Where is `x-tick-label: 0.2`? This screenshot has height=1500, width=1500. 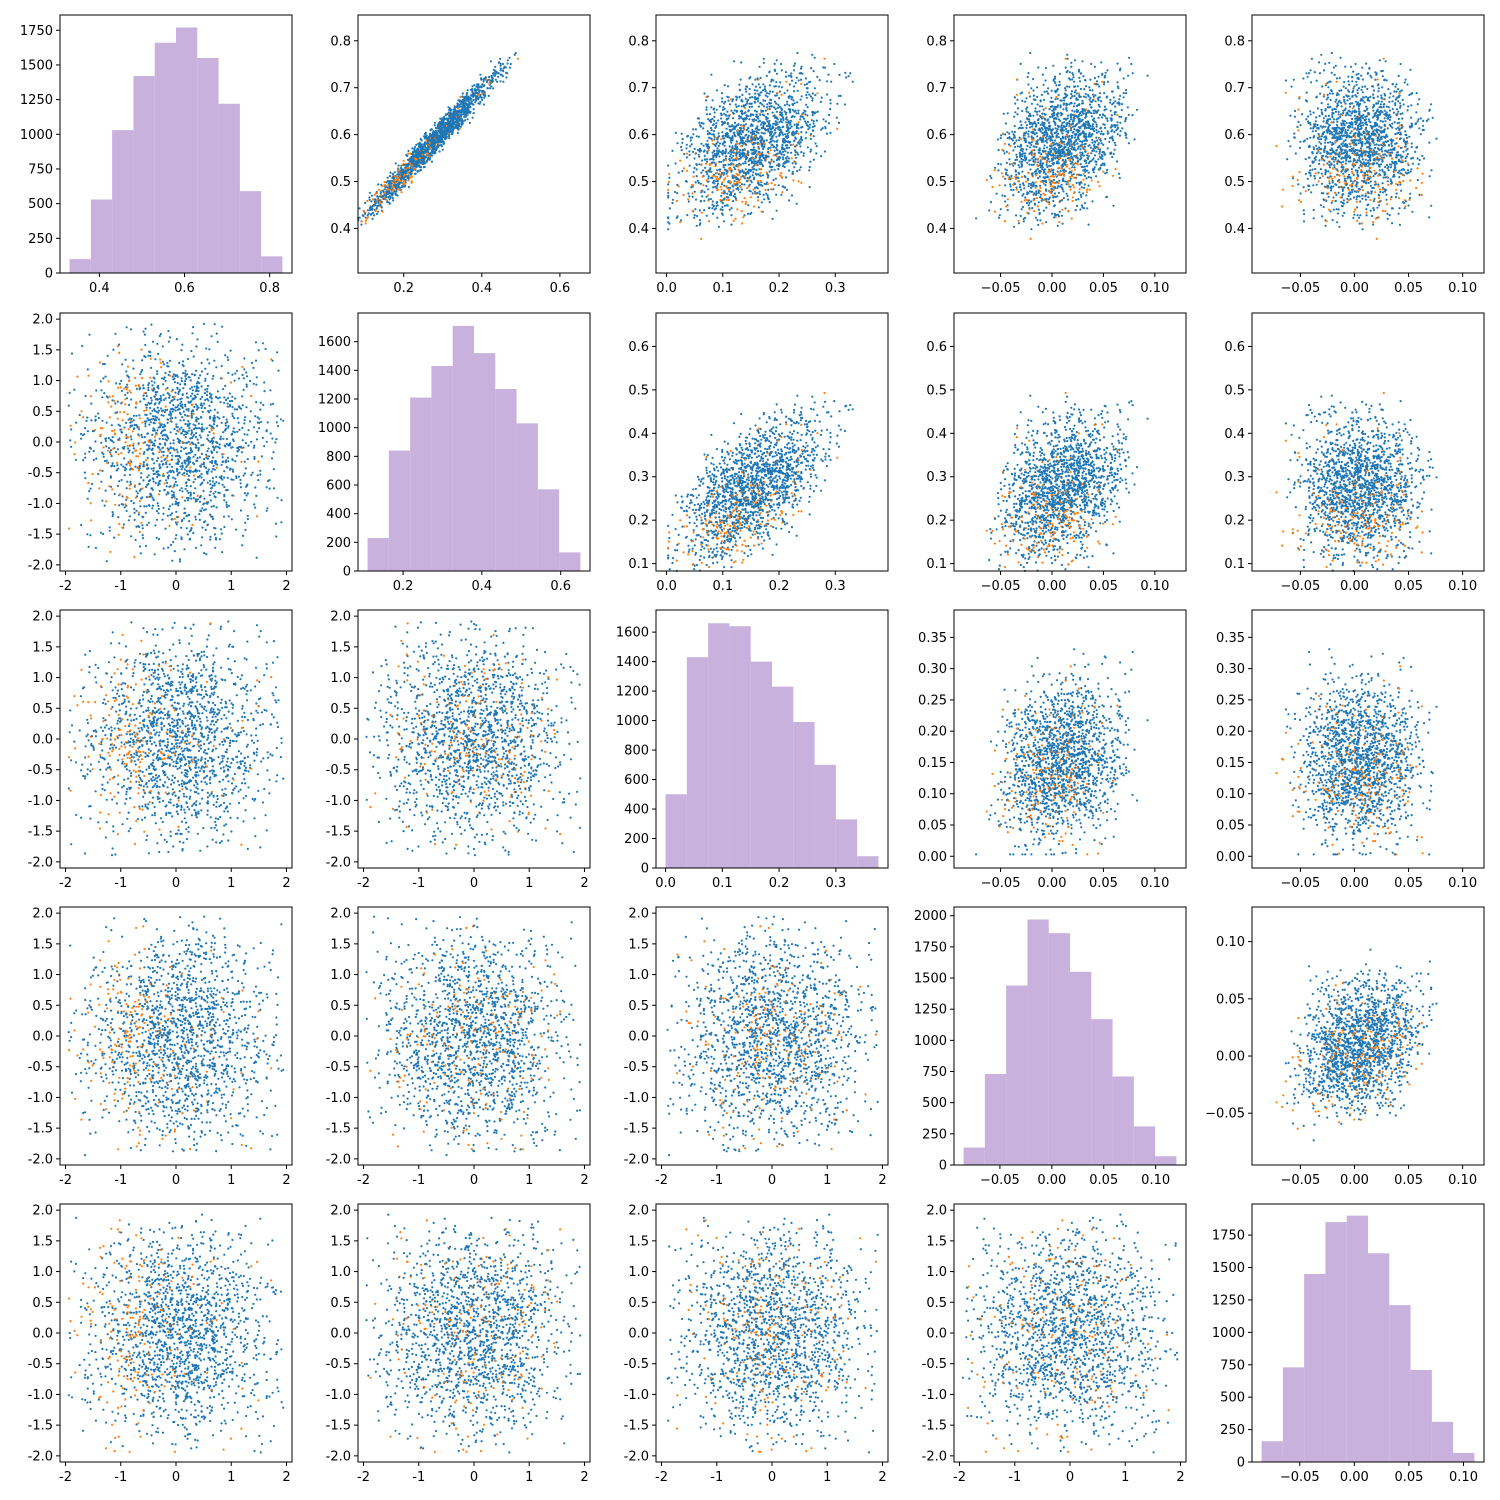 x-tick-label: 0.2 is located at coordinates (403, 288).